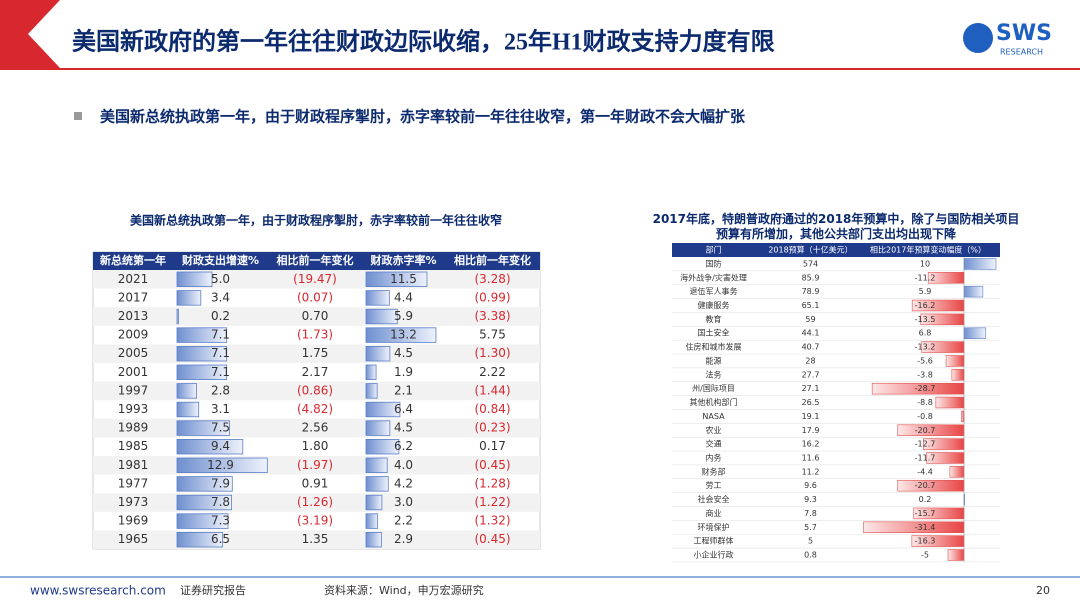  I want to click on left-cell: (1.73), so click(315, 335).